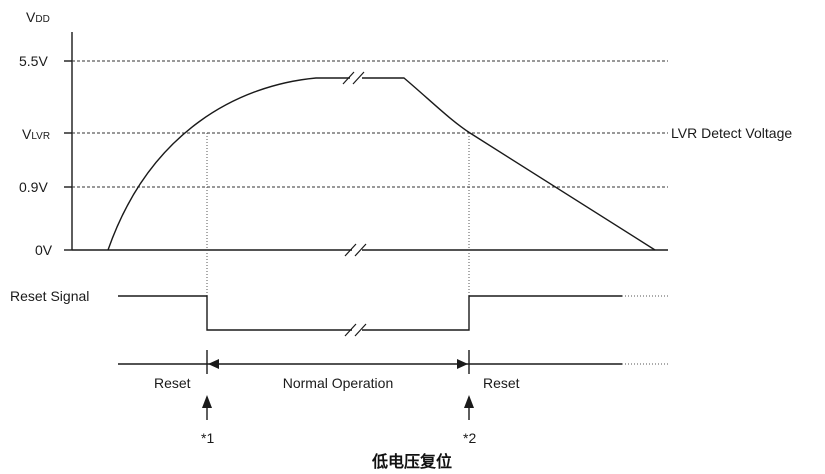 This screenshot has height=474, width=825. Describe the element at coordinates (172, 383) in the screenshot. I see `phase-reset-left: Reset` at that location.